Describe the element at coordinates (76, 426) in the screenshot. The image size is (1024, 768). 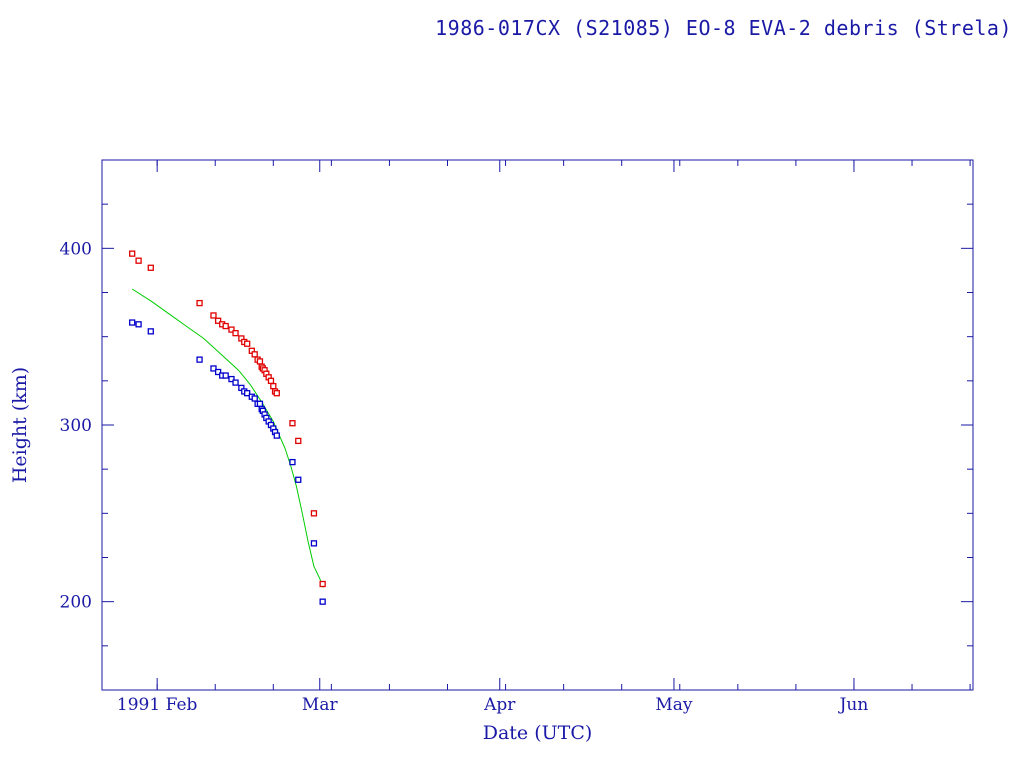
I see `y-tick-label: 300` at that location.